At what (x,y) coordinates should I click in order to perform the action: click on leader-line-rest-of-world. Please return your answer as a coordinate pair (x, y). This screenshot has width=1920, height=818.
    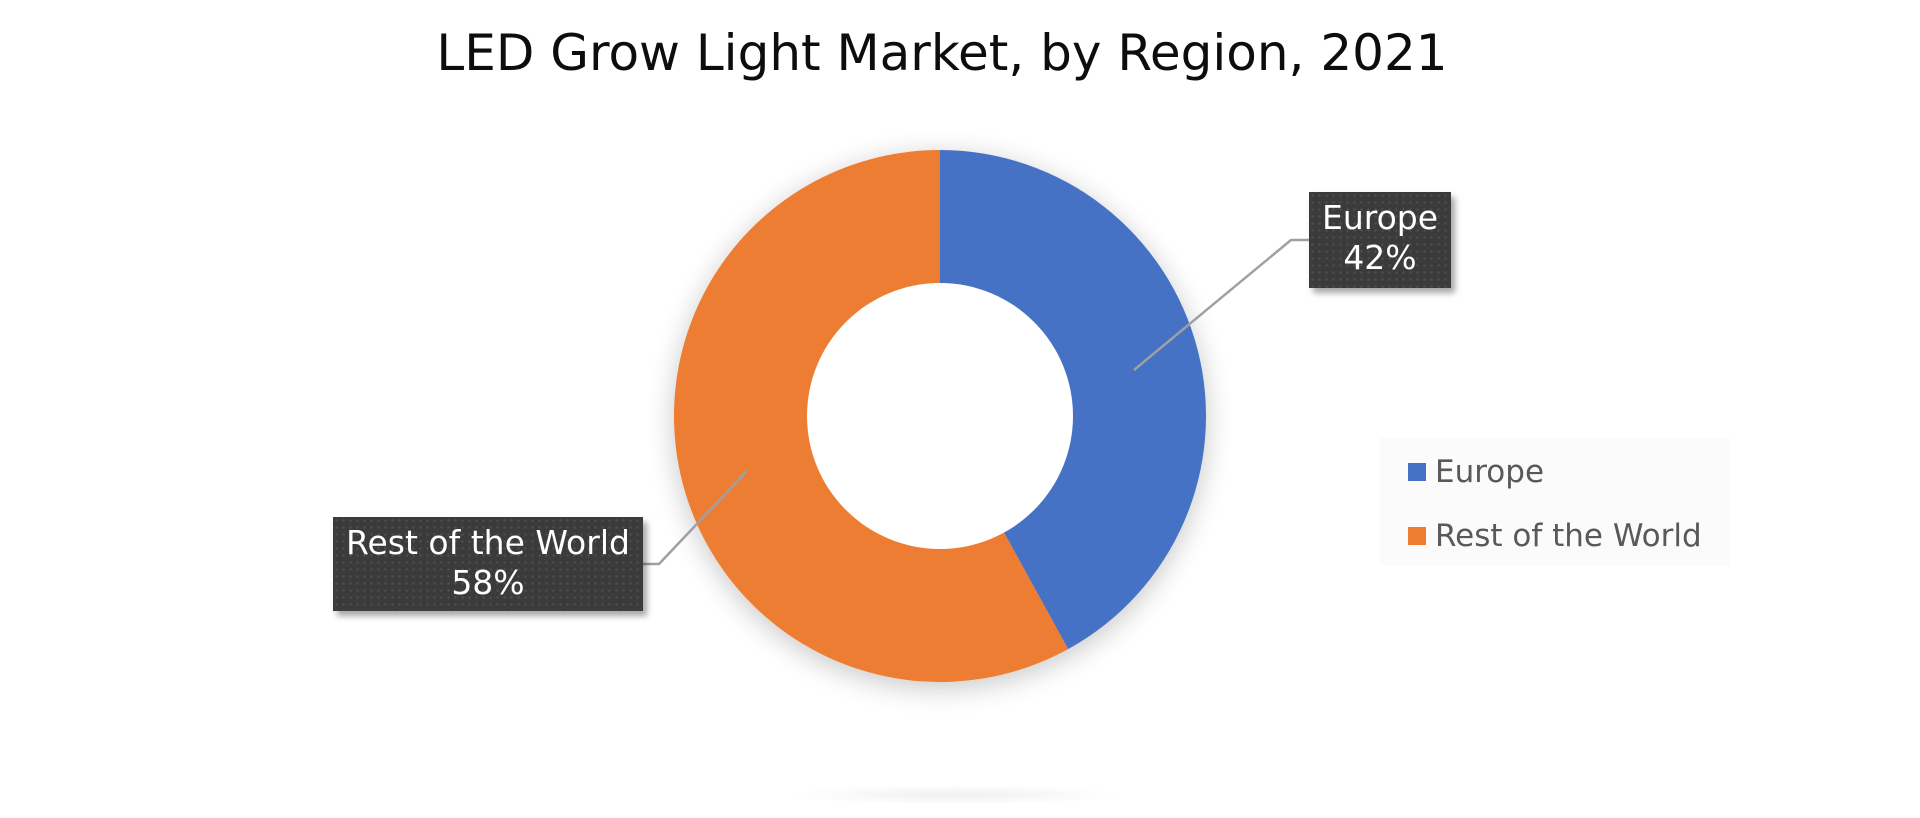
    Looking at the image, I should click on (695, 518).